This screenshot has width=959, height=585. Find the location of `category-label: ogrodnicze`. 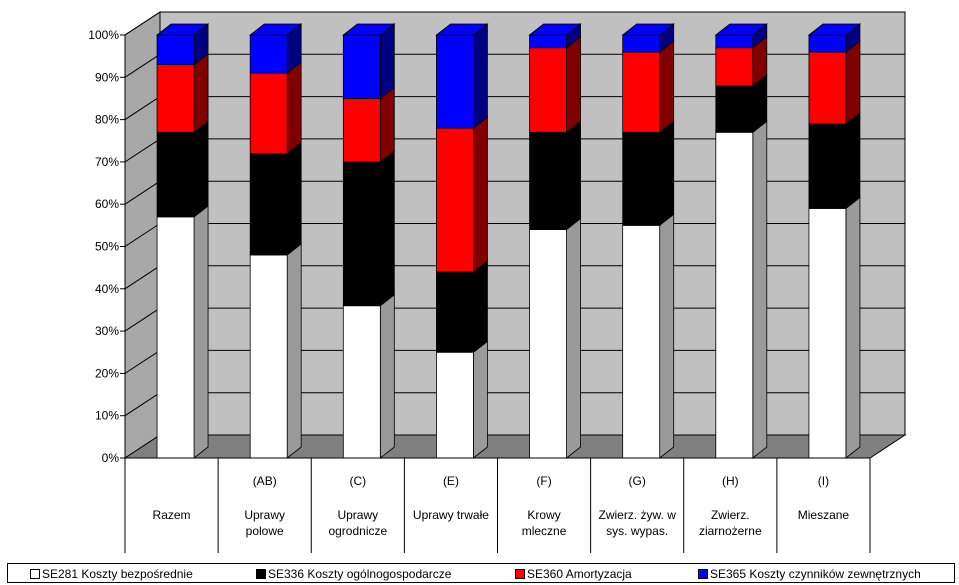

category-label: ogrodnicze is located at coordinates (357, 531).